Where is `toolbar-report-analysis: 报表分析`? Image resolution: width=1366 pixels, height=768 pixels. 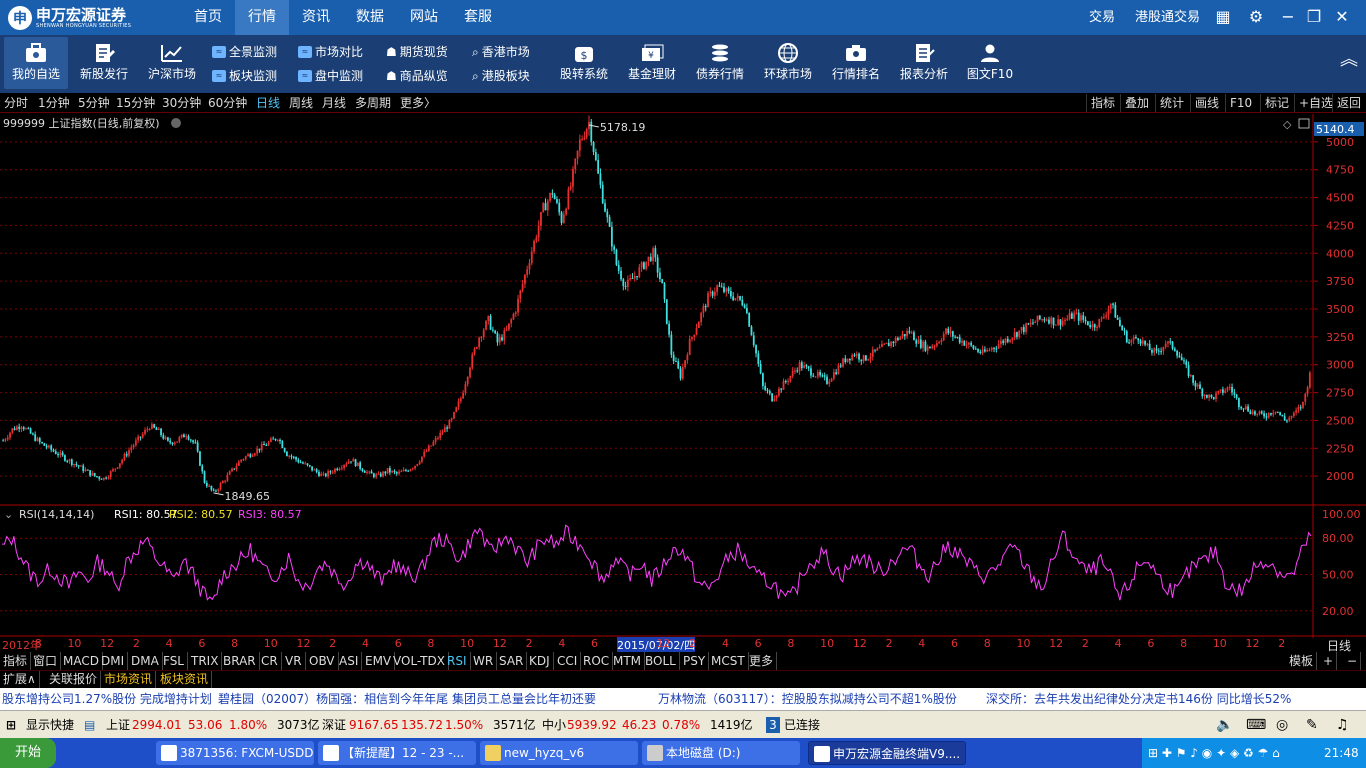 toolbar-report-analysis: 报表分析 is located at coordinates (924, 63).